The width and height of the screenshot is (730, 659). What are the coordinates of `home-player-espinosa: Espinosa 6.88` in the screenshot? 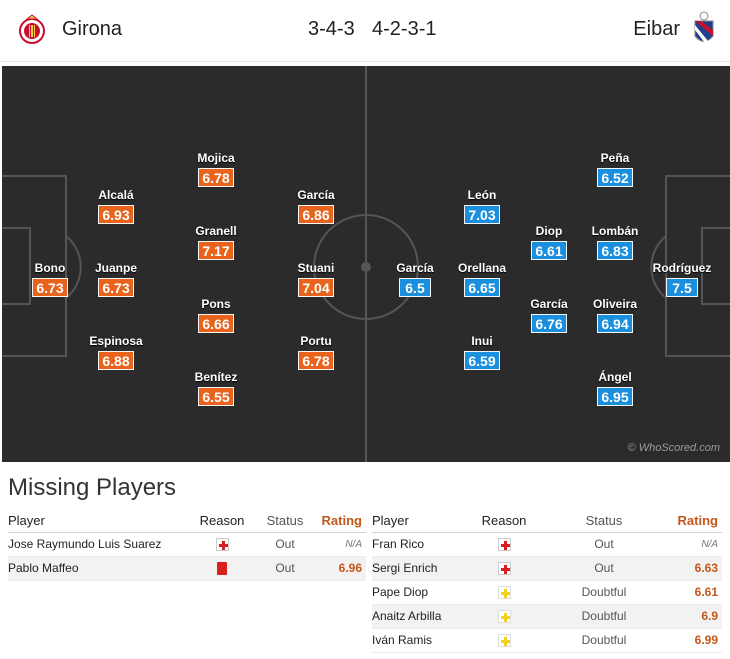 It's located at (116, 352).